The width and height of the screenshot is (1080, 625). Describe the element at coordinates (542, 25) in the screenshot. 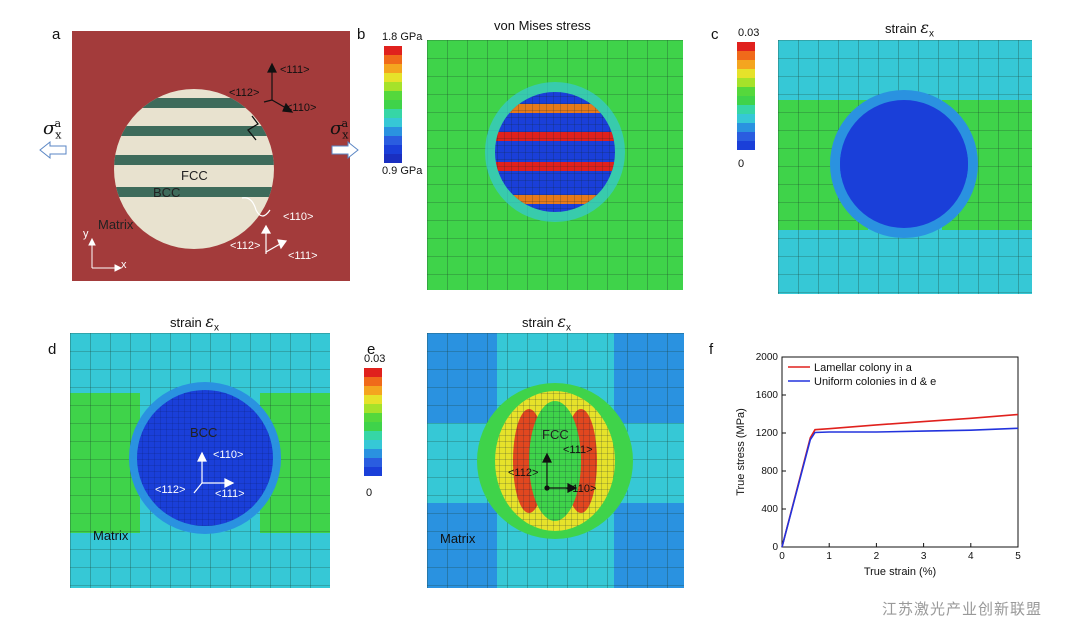

I see `panel-b-title: von Mises stress` at that location.